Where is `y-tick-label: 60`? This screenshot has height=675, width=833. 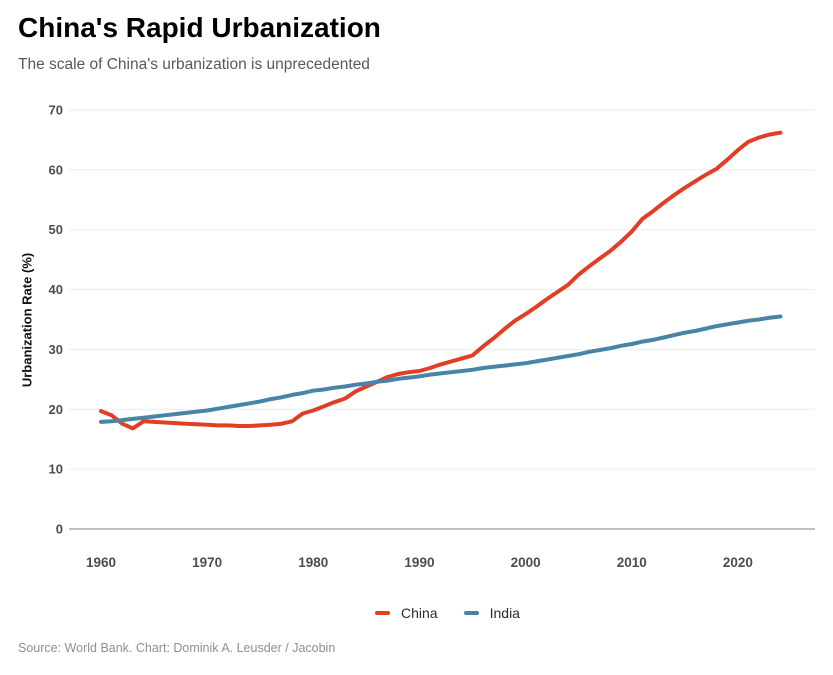
y-tick-label: 60 is located at coordinates (56, 169).